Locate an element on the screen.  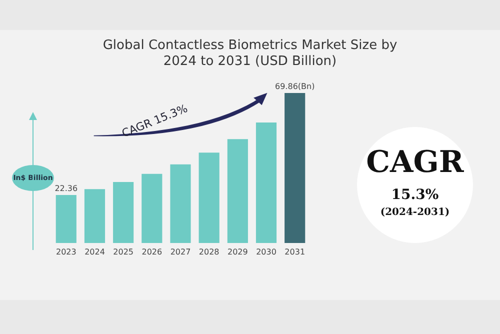
data-label: 69.86(Bn) is located at coordinates (295, 86).